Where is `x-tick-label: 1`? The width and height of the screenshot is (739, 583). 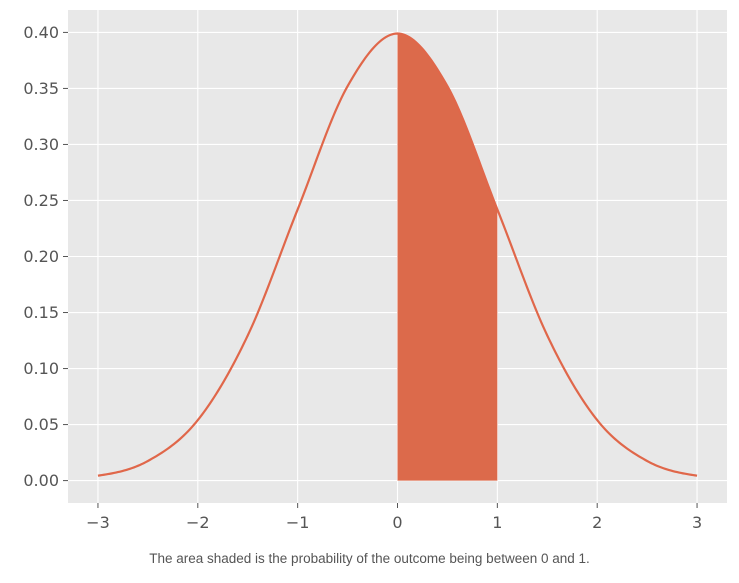
x-tick-label: 1 is located at coordinates (497, 522).